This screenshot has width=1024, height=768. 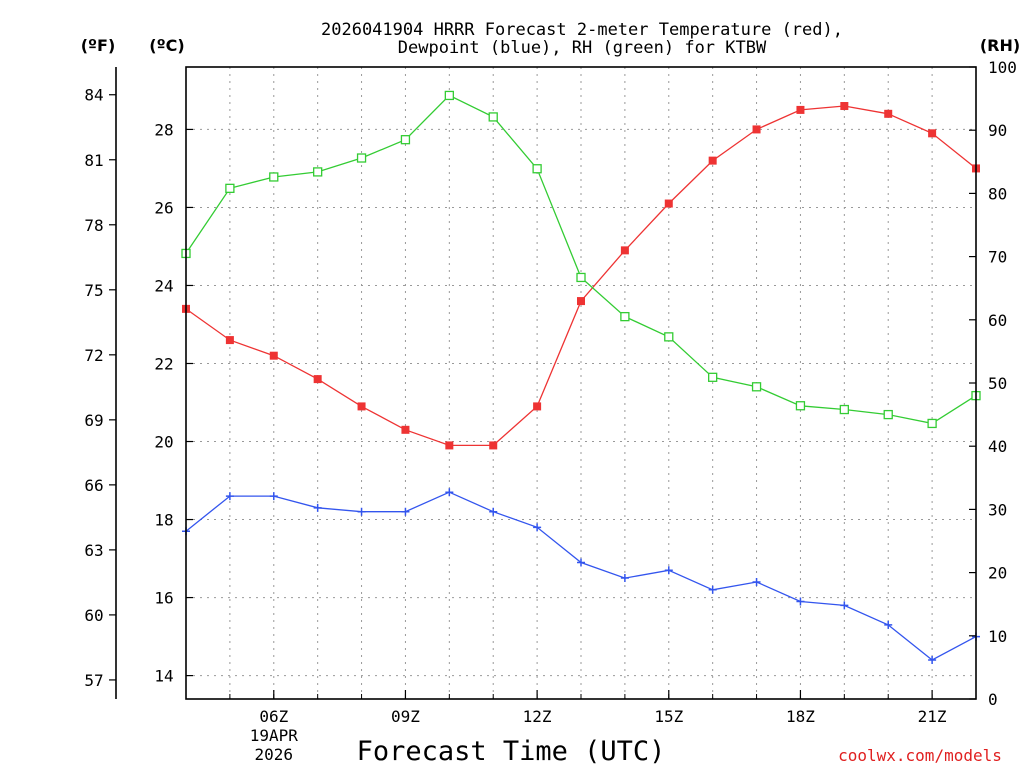 What do you see at coordinates (997, 636) in the screenshot?
I see `rh-tick-label: 10` at bounding box center [997, 636].